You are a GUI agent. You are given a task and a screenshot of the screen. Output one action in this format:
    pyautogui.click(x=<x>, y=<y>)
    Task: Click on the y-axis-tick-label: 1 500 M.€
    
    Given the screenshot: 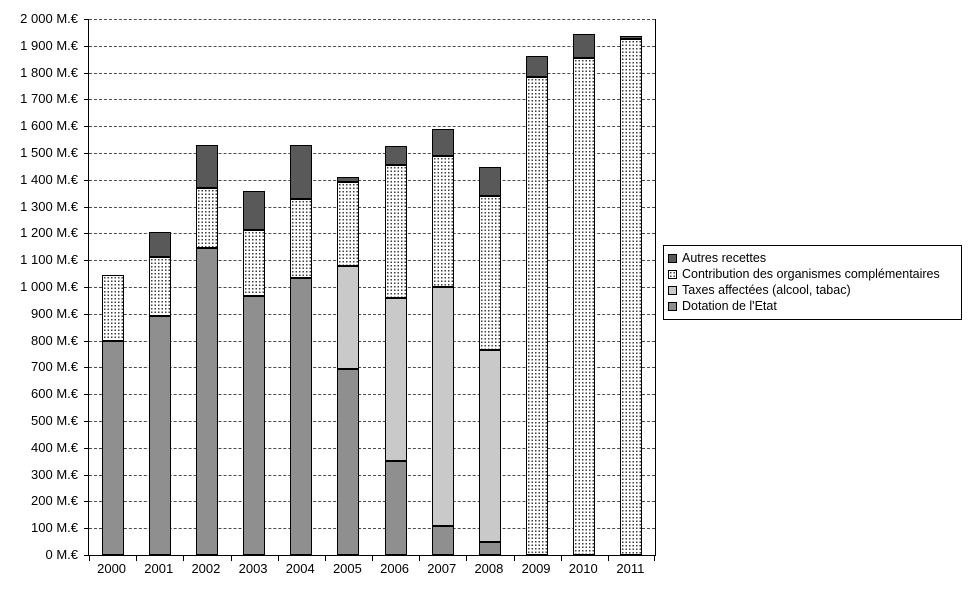 What is the action you would take?
    pyautogui.click(x=49, y=152)
    